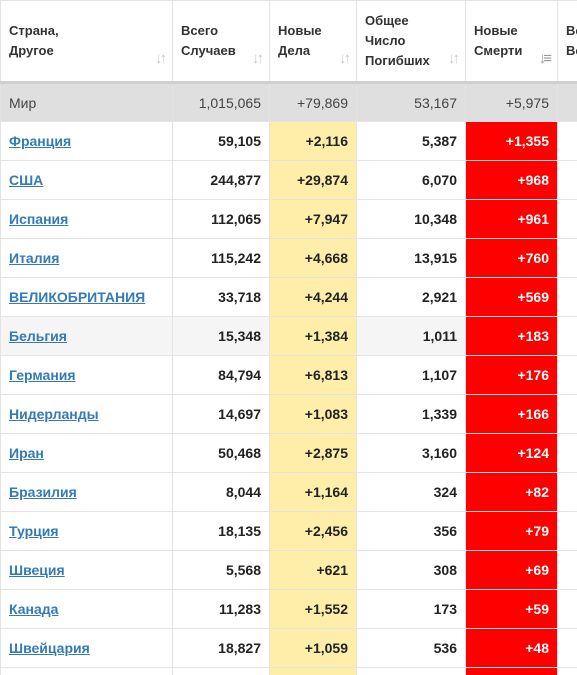 This screenshot has width=577, height=675. I want to click on total-cases-cell: 8,044, so click(221, 492).